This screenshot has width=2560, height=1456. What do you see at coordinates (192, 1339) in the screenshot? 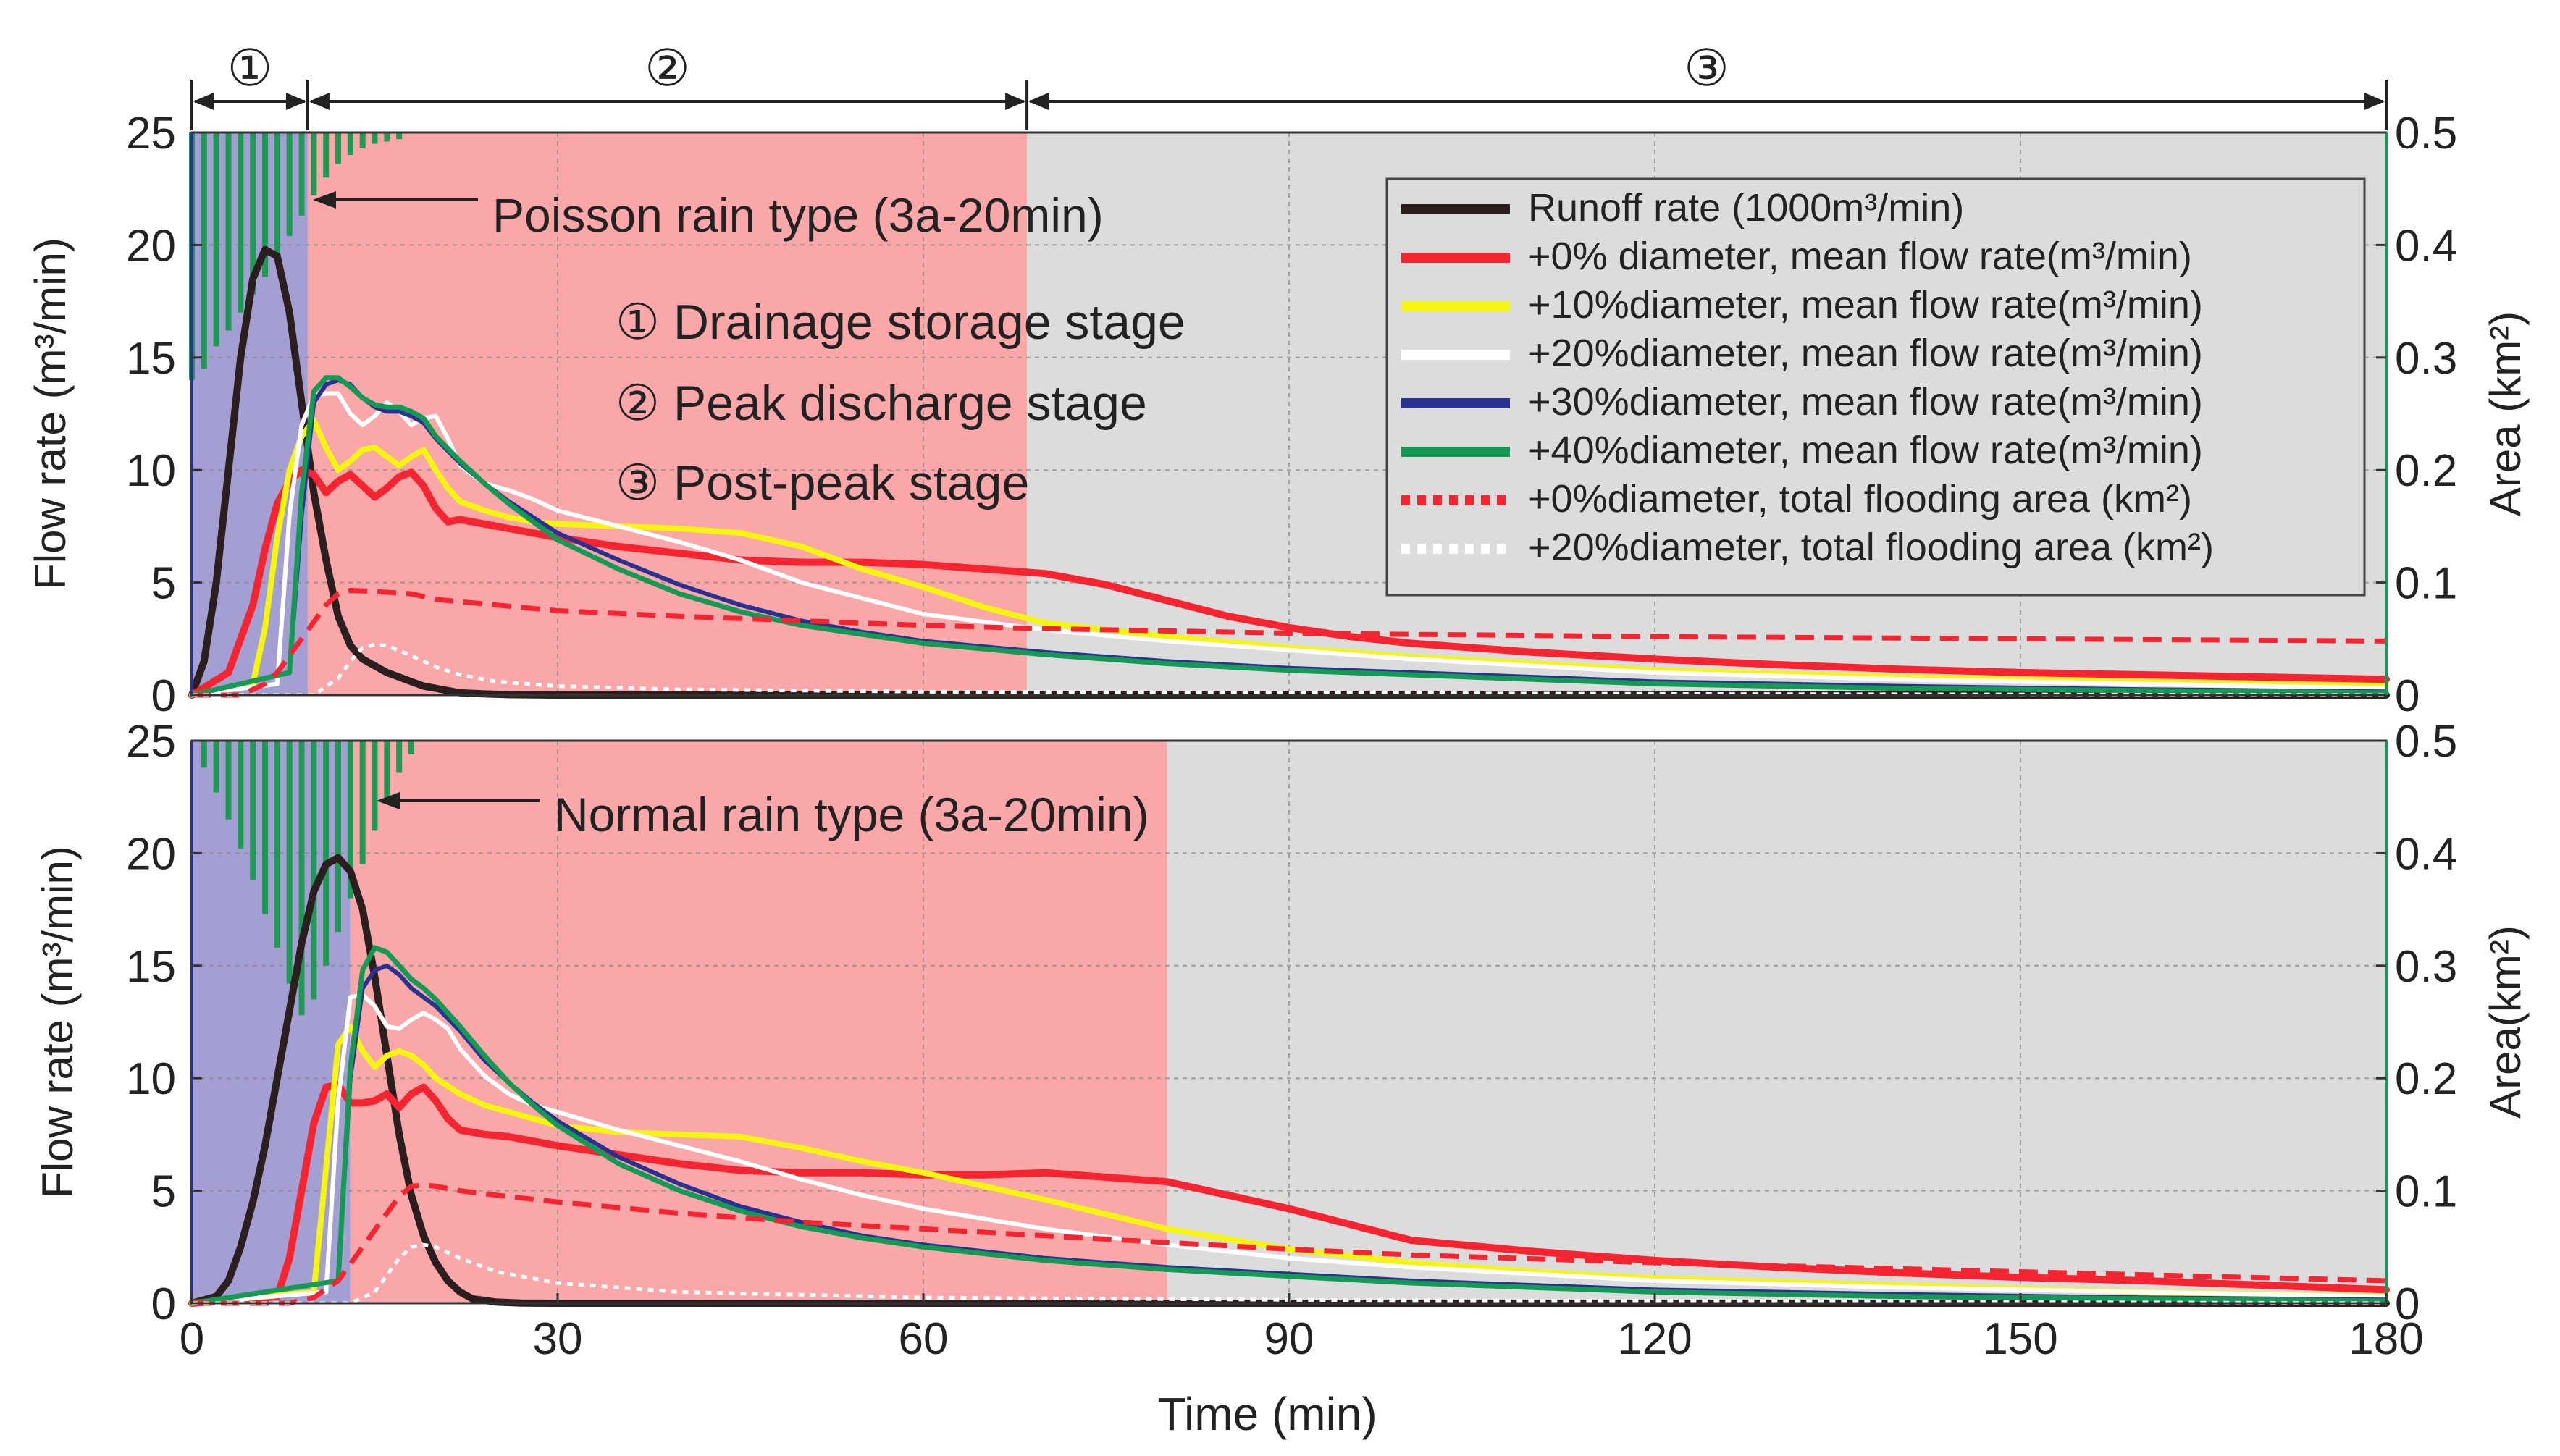
I see `x-tick-label: 0` at bounding box center [192, 1339].